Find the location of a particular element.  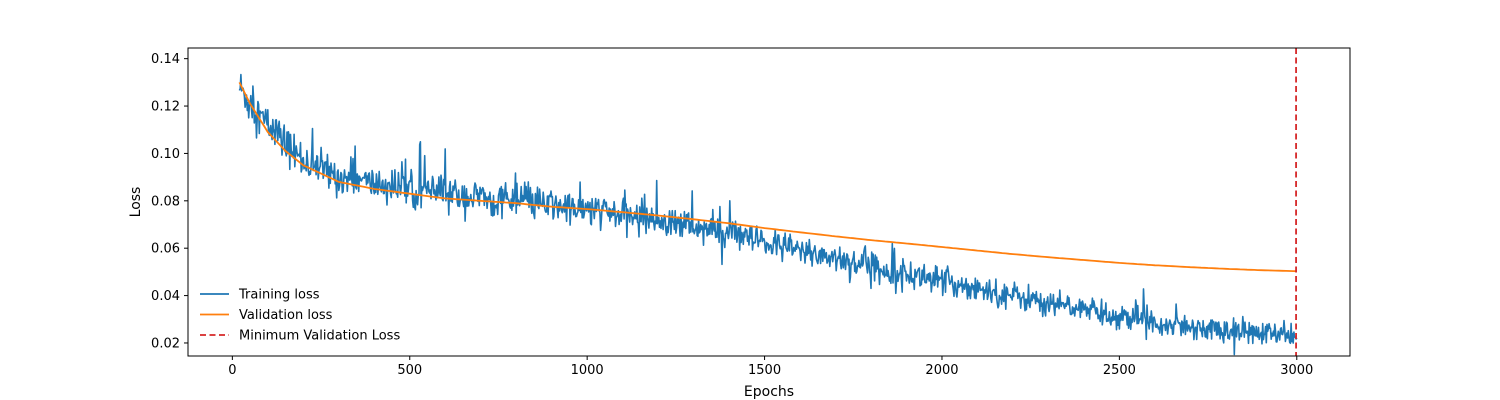

y-tick-label: 0.14 is located at coordinates (165, 59).